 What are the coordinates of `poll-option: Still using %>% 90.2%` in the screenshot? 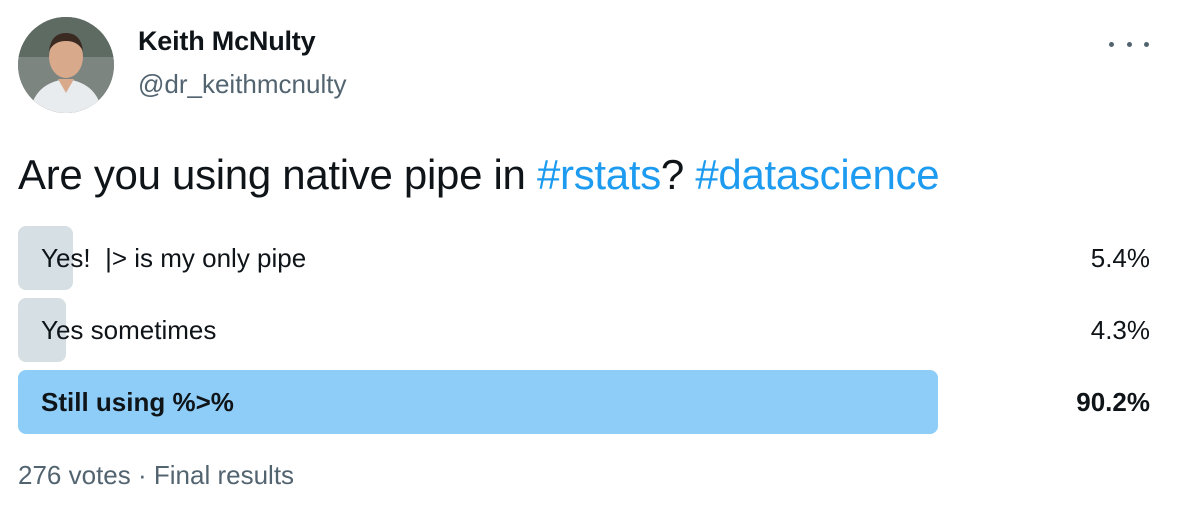 It's located at (584, 402).